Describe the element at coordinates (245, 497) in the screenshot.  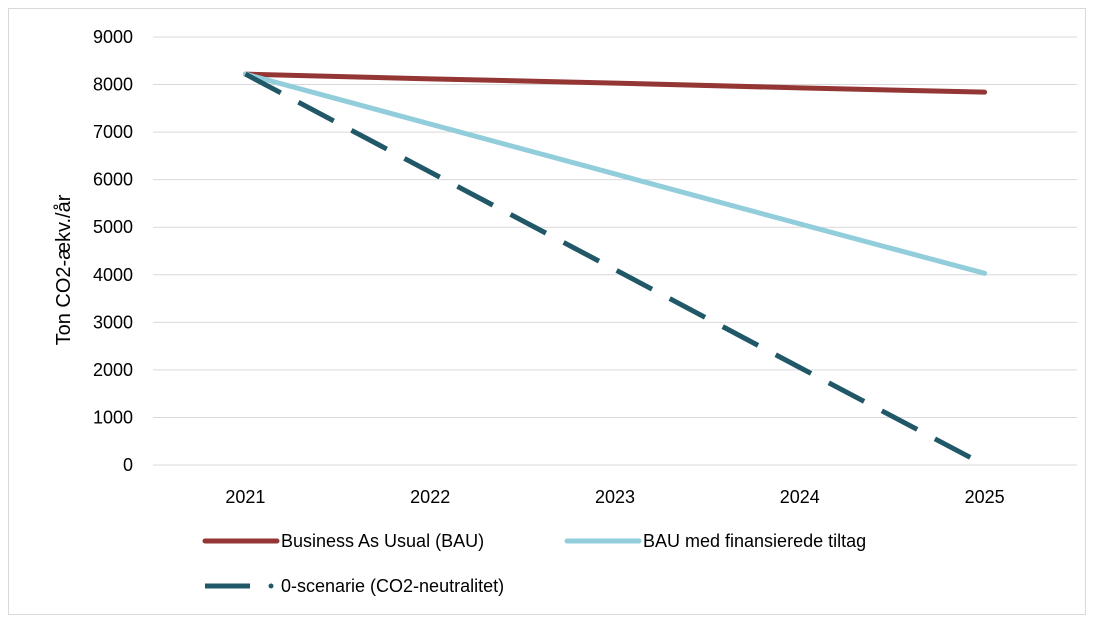
I see `x-tick-label: 2021` at that location.